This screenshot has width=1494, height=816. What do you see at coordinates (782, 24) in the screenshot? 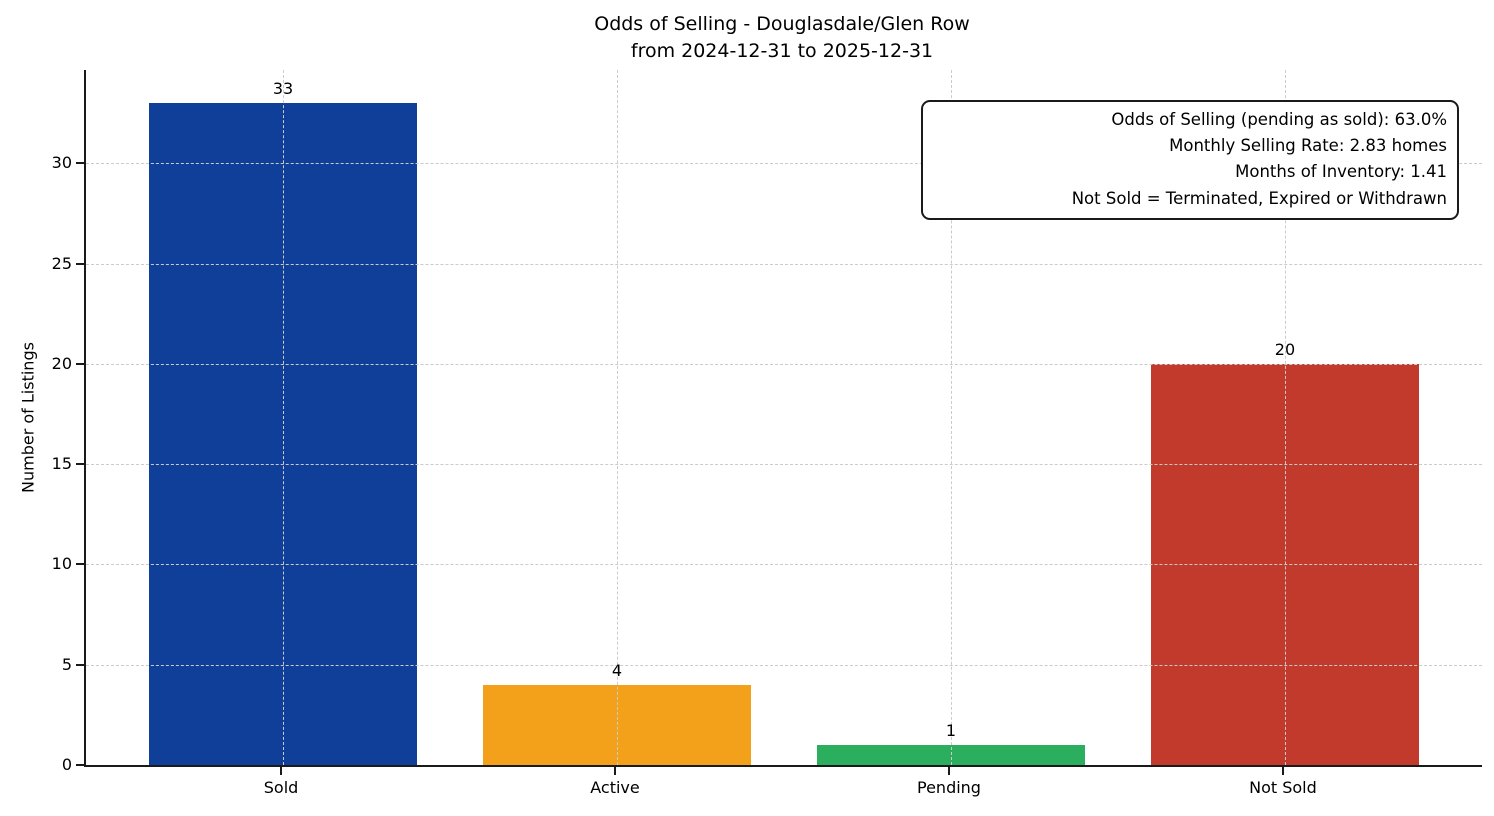
I see `chart-title-line1: Odds of Selling - Douglasdale/Glen Row` at bounding box center [782, 24].